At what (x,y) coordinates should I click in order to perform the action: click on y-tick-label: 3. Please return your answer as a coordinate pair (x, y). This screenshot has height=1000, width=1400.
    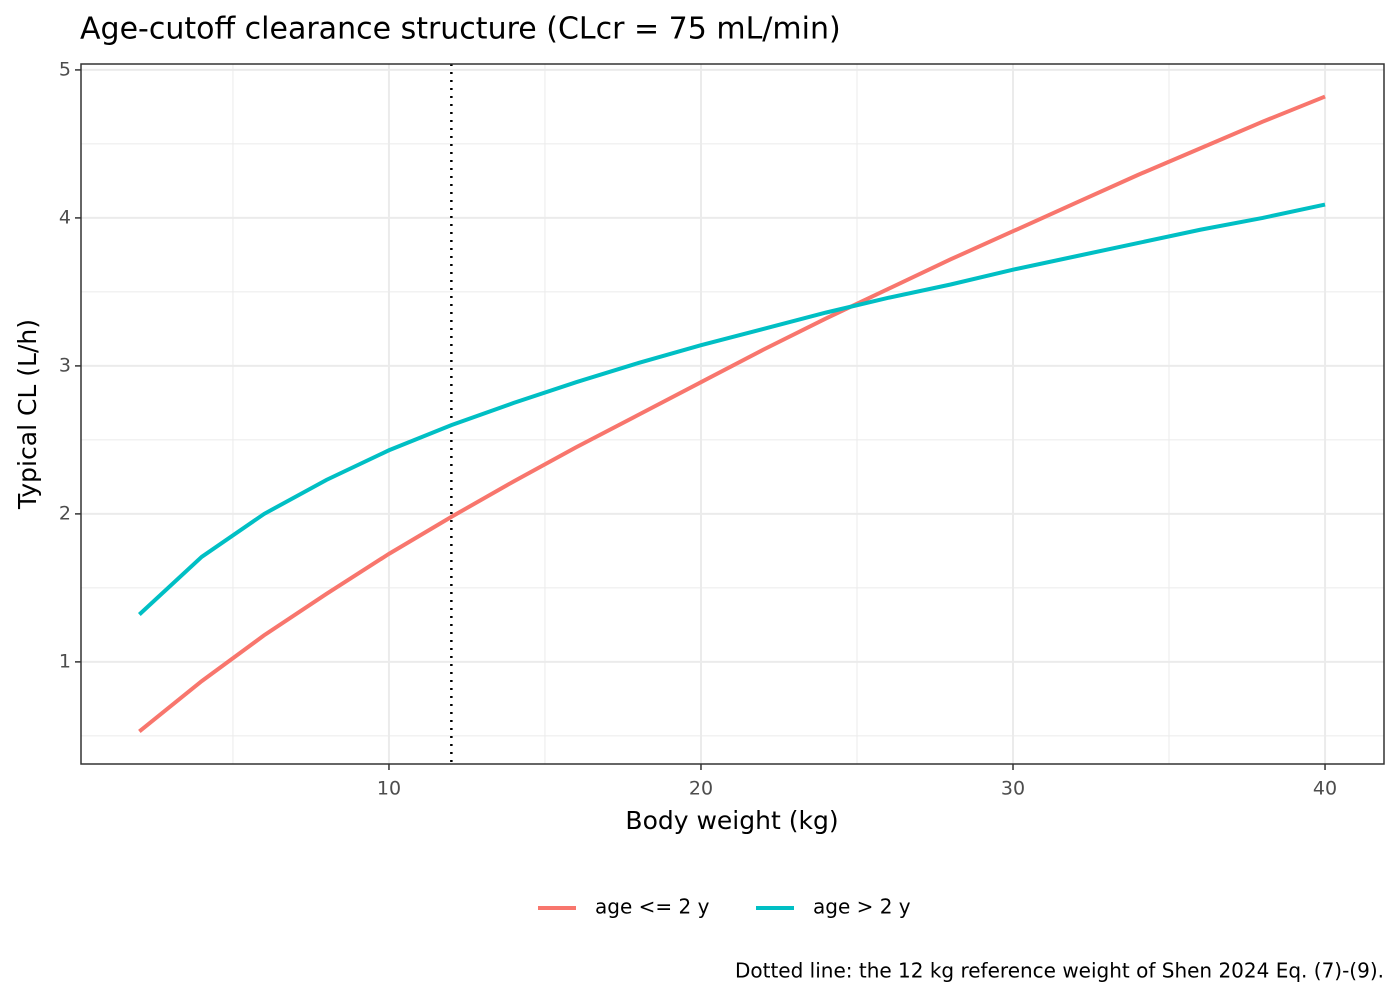
    Looking at the image, I should click on (65, 365).